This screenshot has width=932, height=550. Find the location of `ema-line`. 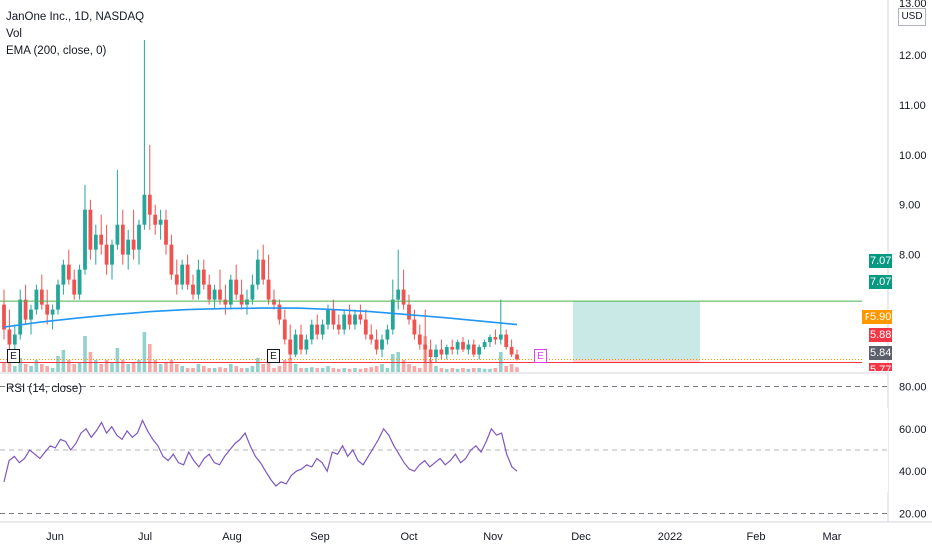

ema-line is located at coordinates (260, 317).